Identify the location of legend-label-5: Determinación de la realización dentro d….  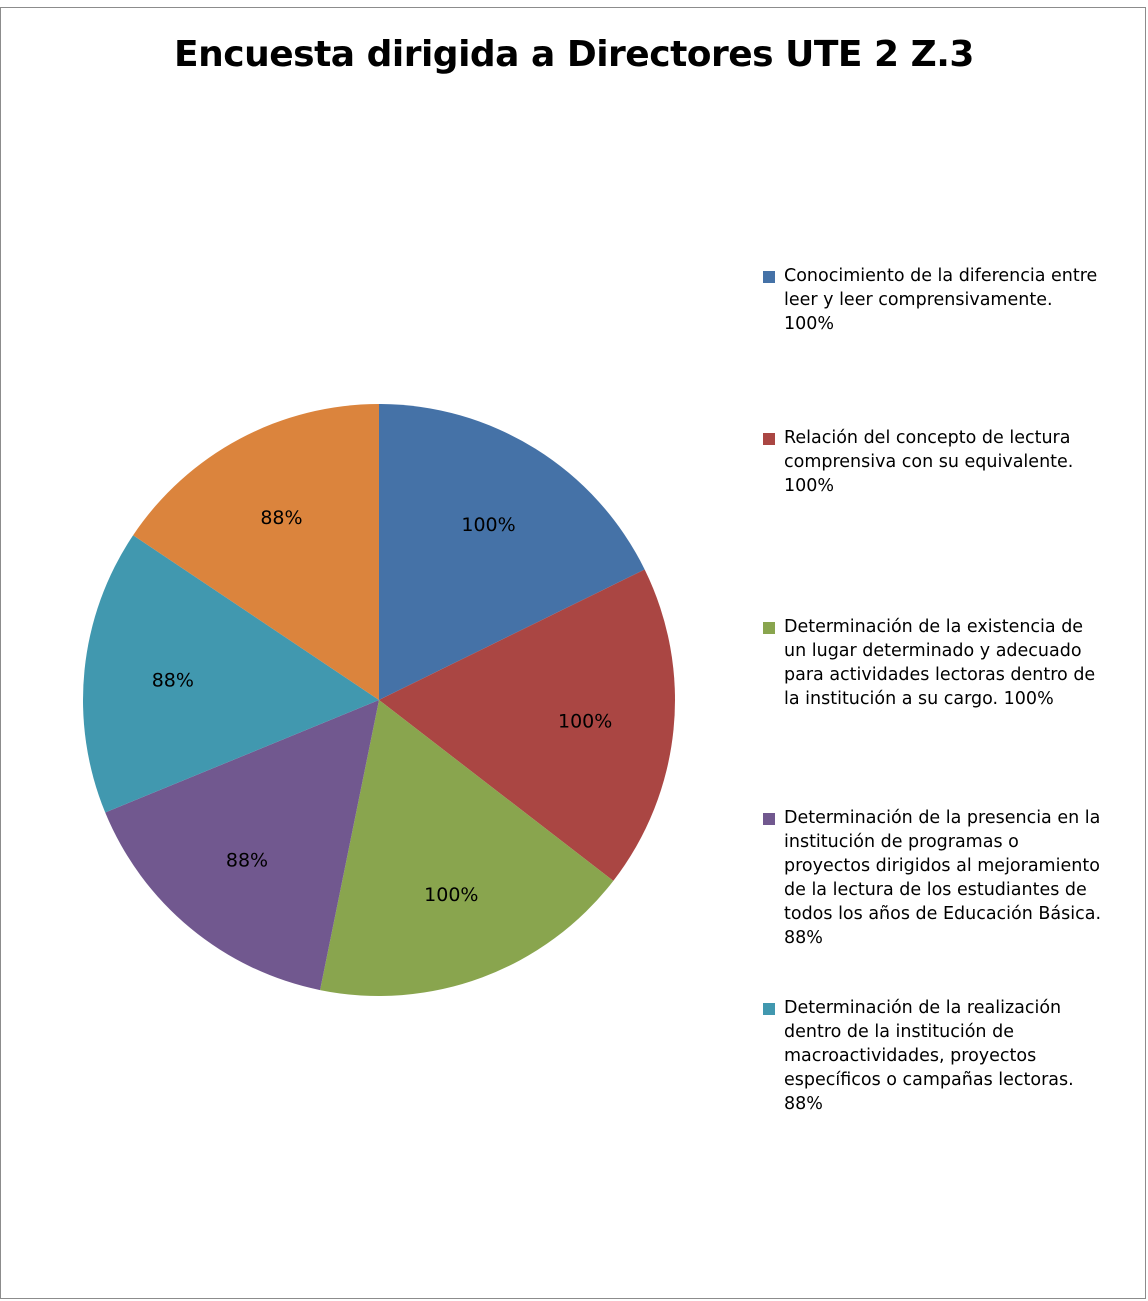
(929, 1056).